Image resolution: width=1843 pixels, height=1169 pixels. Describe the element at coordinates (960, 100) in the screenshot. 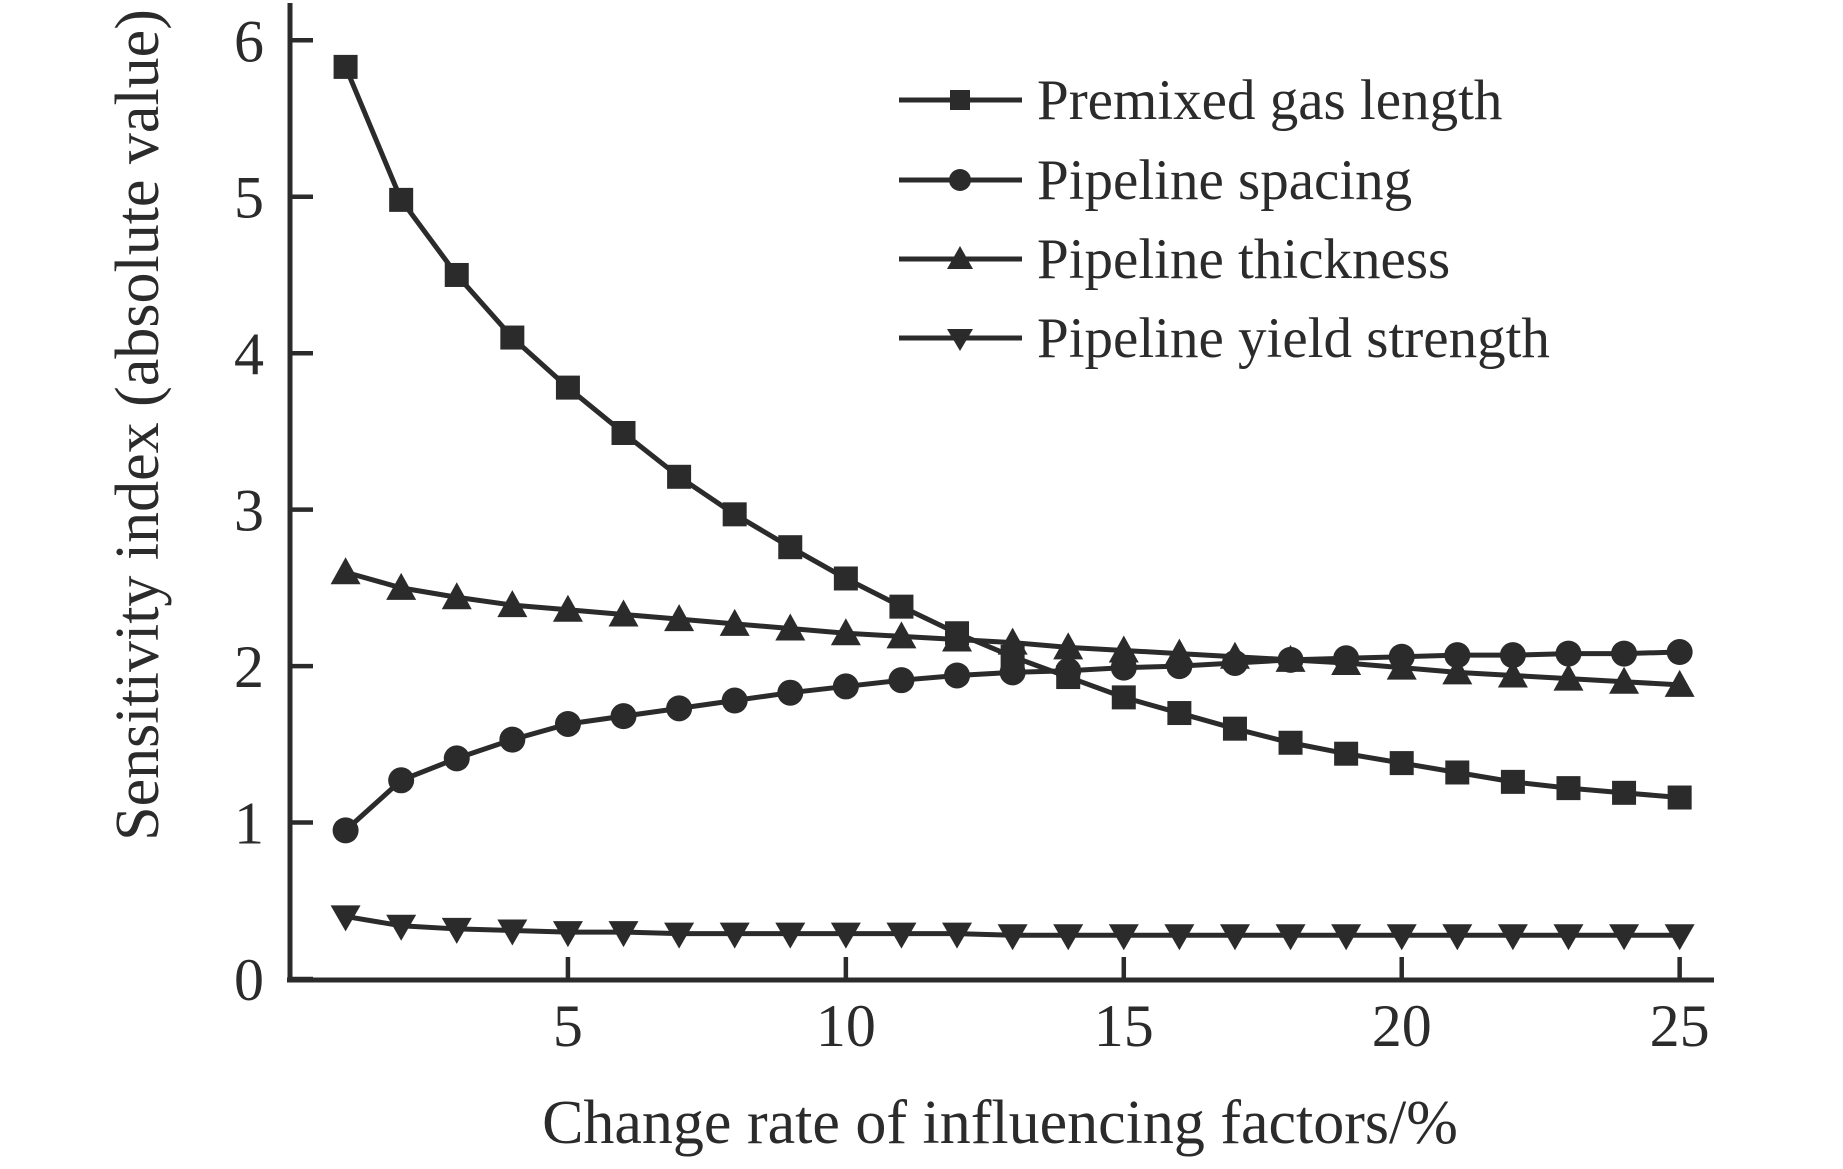

I see `legend-square-icon` at that location.